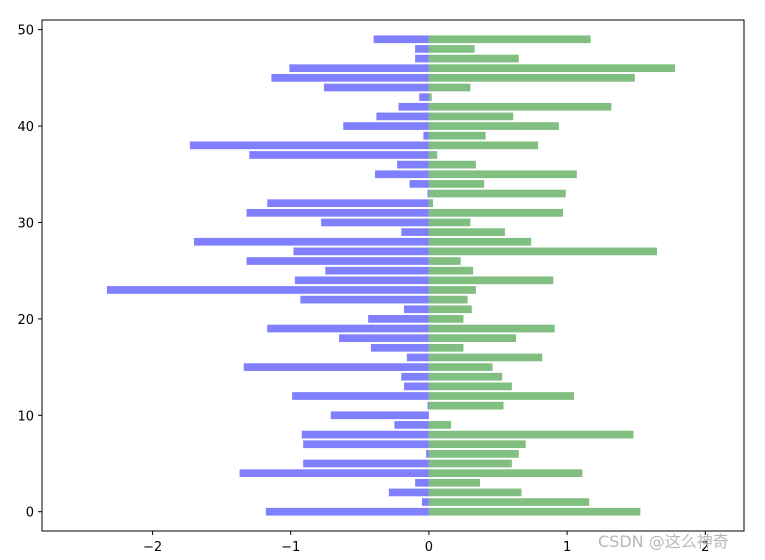  What do you see at coordinates (567, 547) in the screenshot?
I see `x-tick-label: 1` at bounding box center [567, 547].